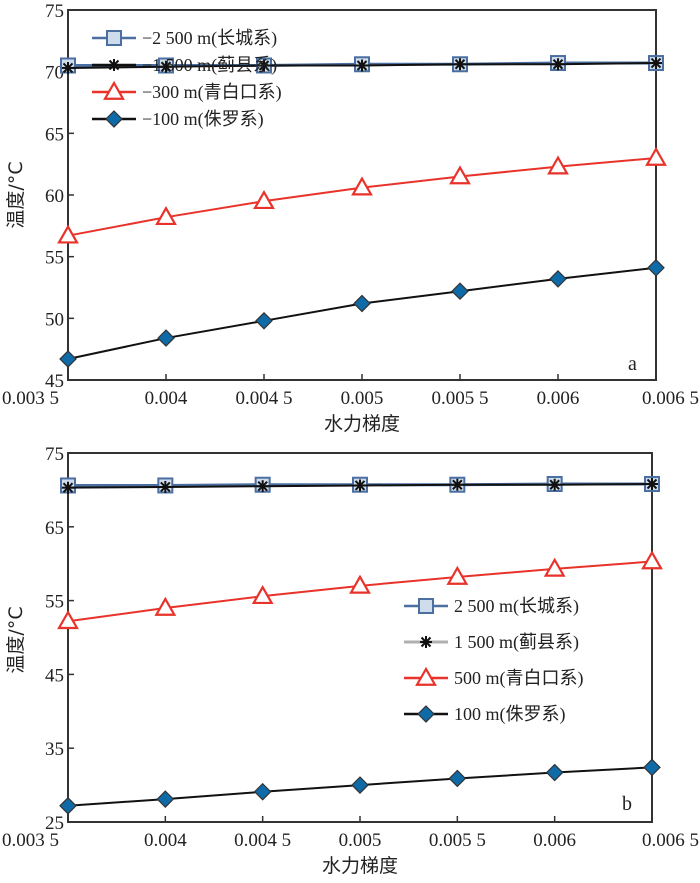  I want to click on legend-item: −100 m(侏罗系), so click(178, 119).